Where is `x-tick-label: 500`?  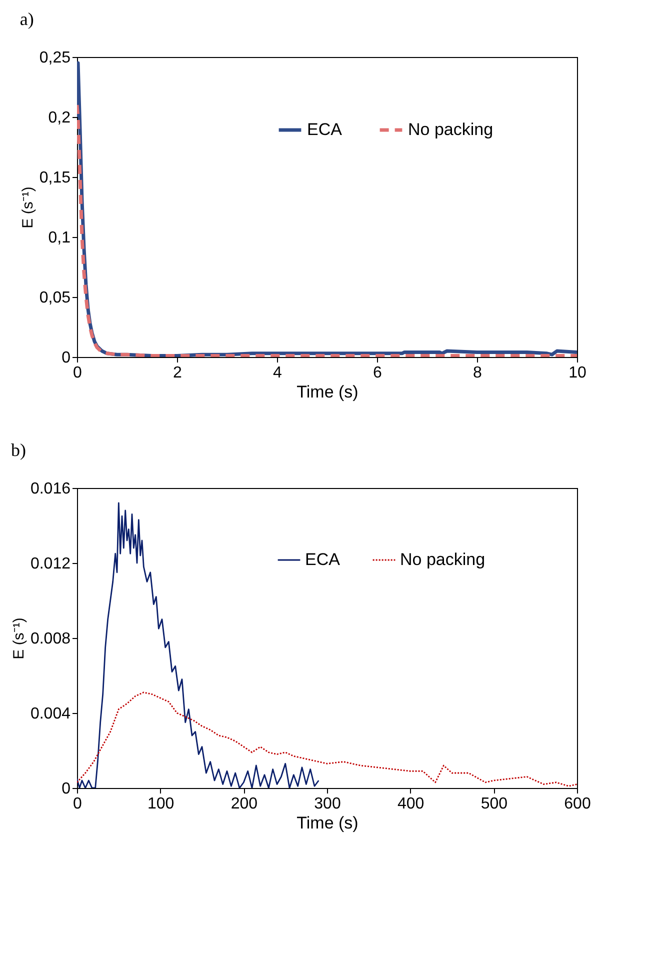 x-tick-label: 500 is located at coordinates (494, 804).